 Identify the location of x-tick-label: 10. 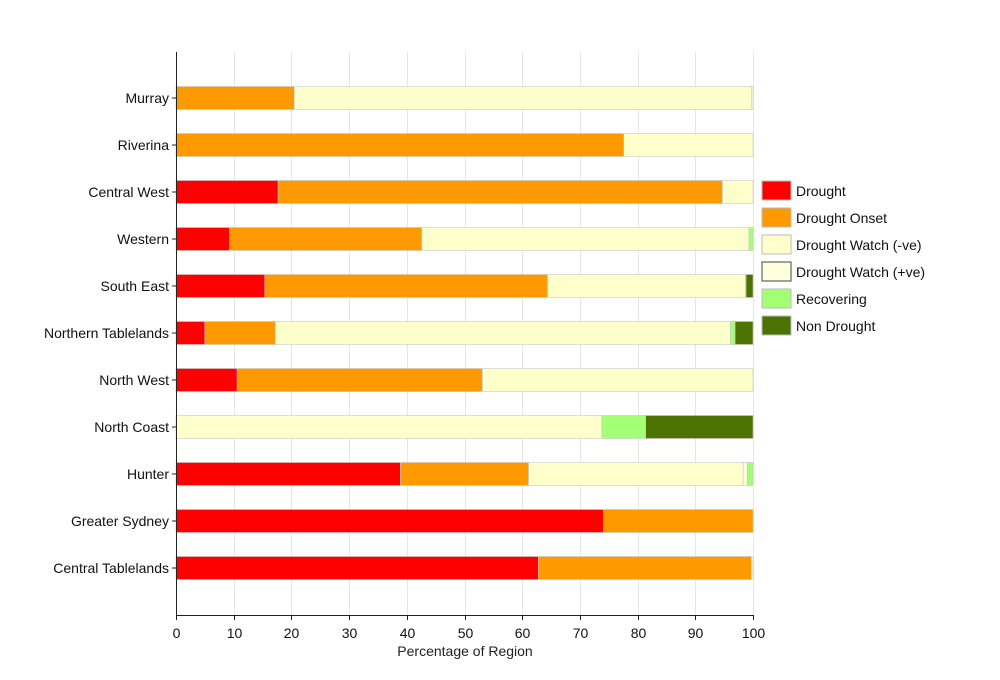
(235, 633).